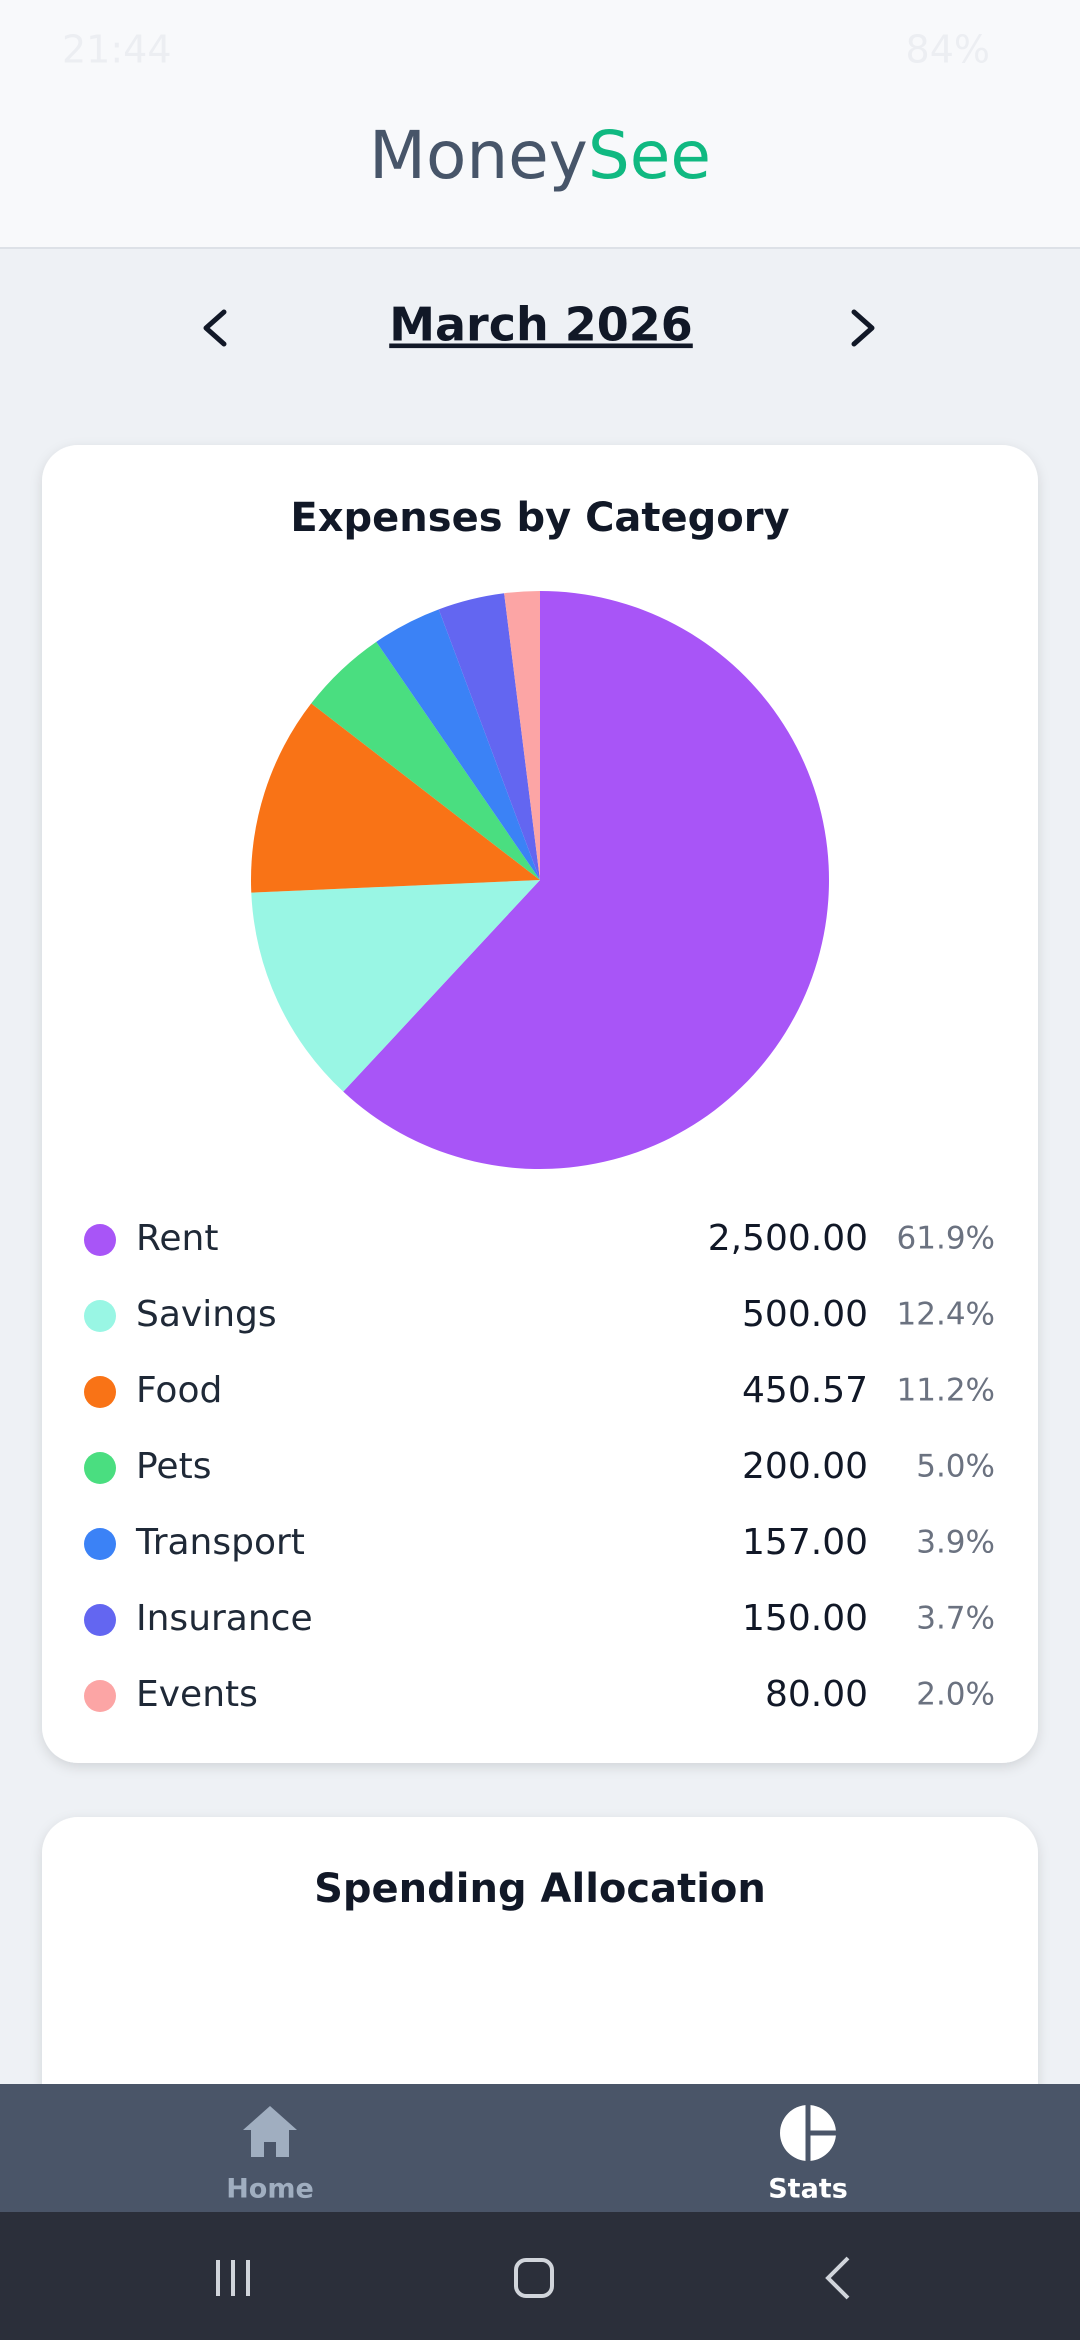  I want to click on prev-month, so click(215, 328).